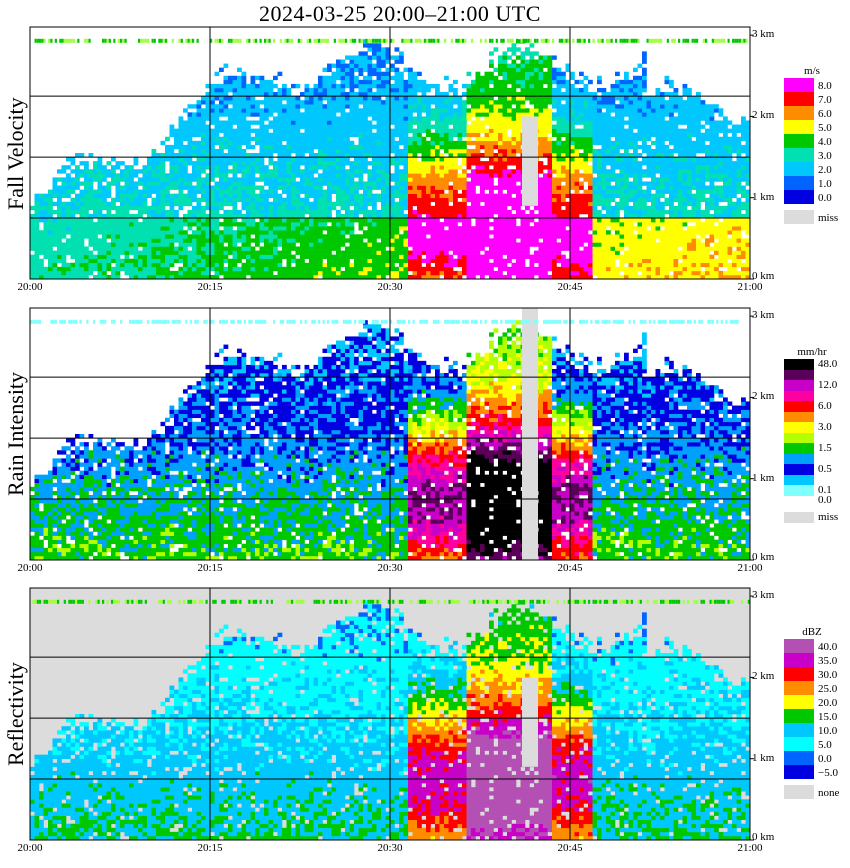 This screenshot has height=868, width=850. What do you see at coordinates (827, 385) in the screenshot?
I see `legend-label: 12.0` at bounding box center [827, 385].